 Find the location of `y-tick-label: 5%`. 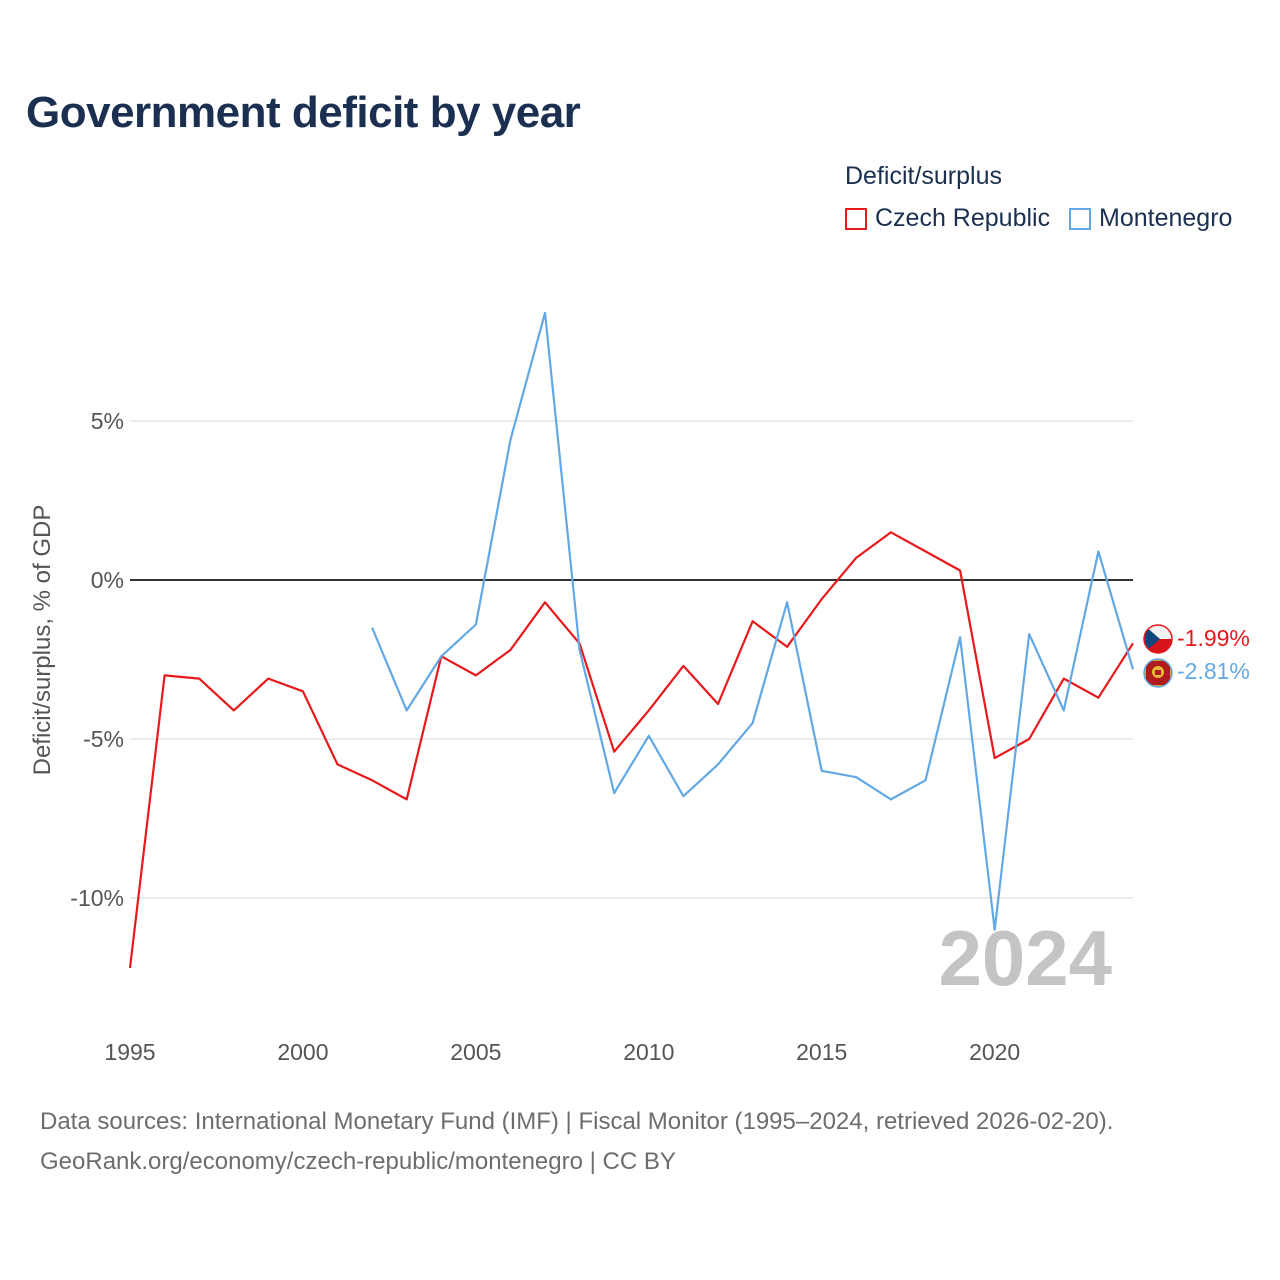

y-tick-label: 5% is located at coordinates (107, 421).